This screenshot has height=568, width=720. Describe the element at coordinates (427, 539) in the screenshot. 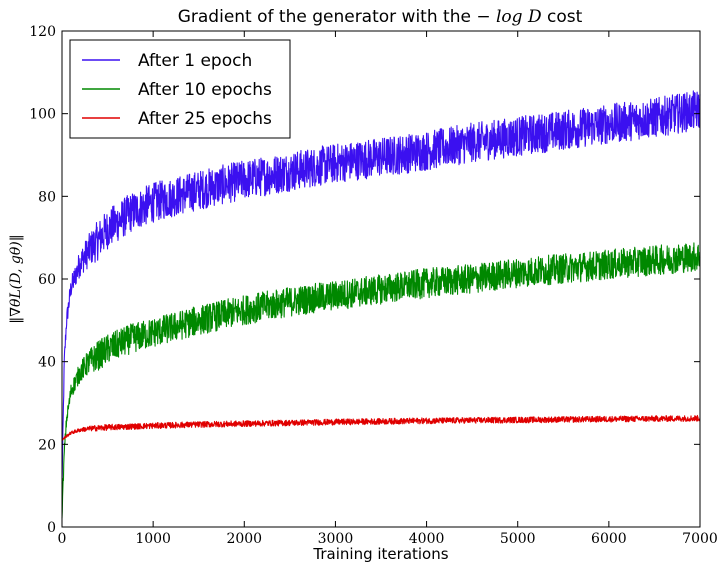

I see `x-tick-label: 4000` at that location.